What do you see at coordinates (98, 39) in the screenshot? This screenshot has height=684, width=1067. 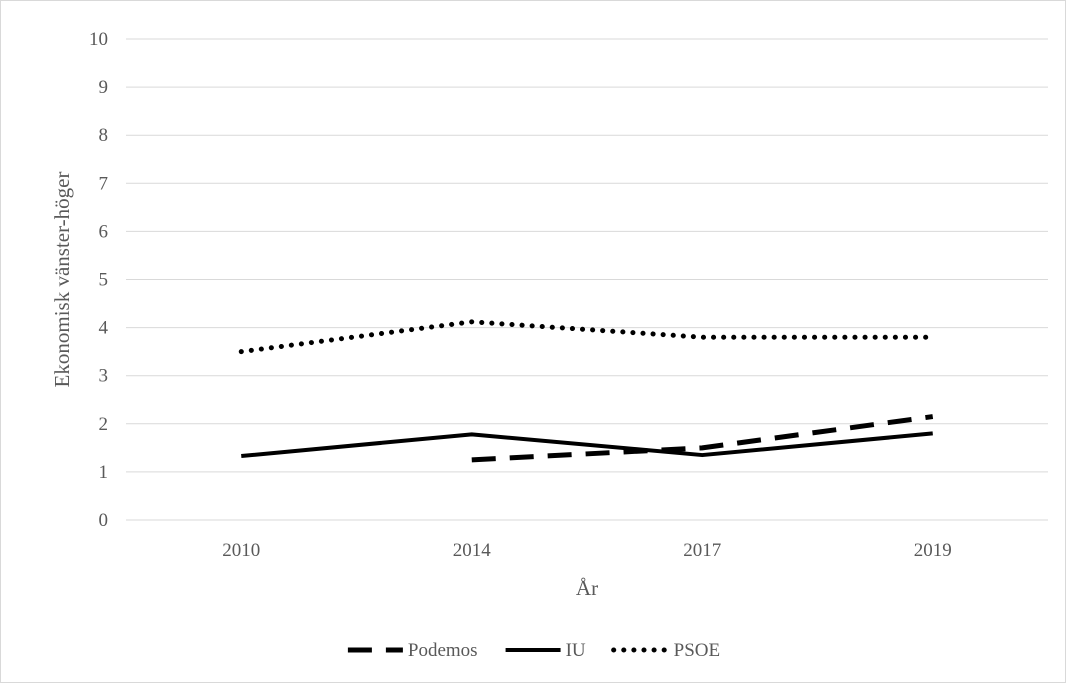 I see `y-tick-label: 10` at bounding box center [98, 39].